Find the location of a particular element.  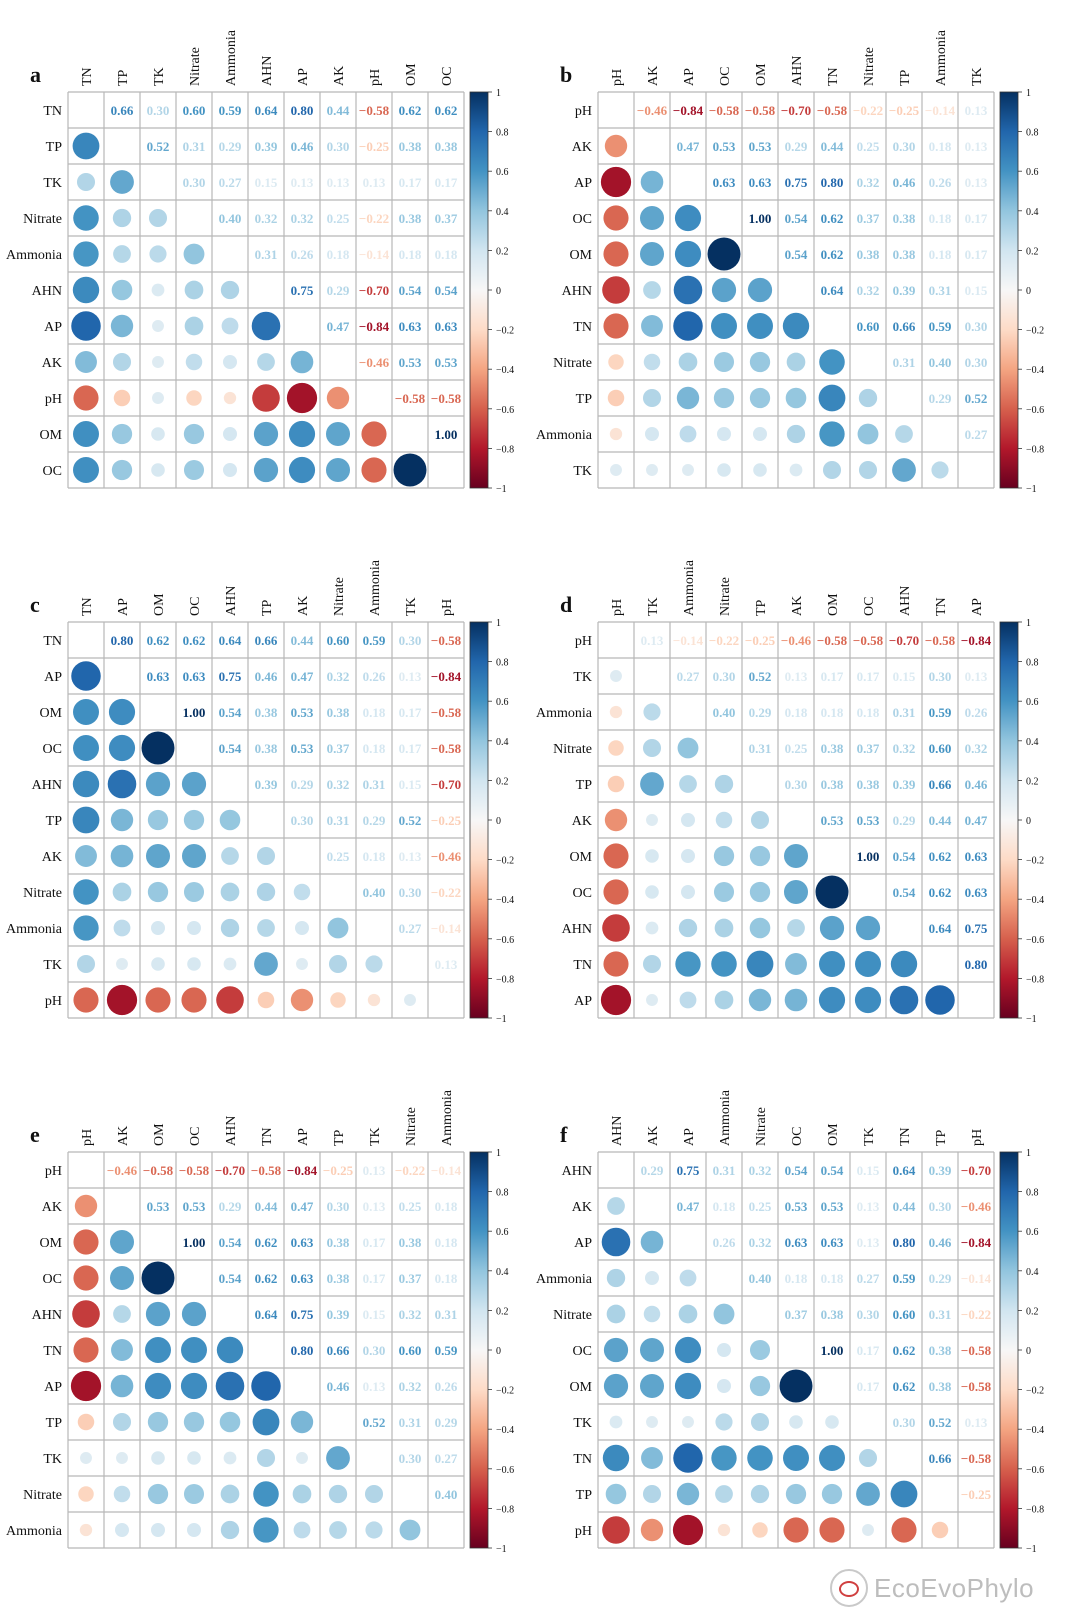

column-label: OM is located at coordinates (761, 74).